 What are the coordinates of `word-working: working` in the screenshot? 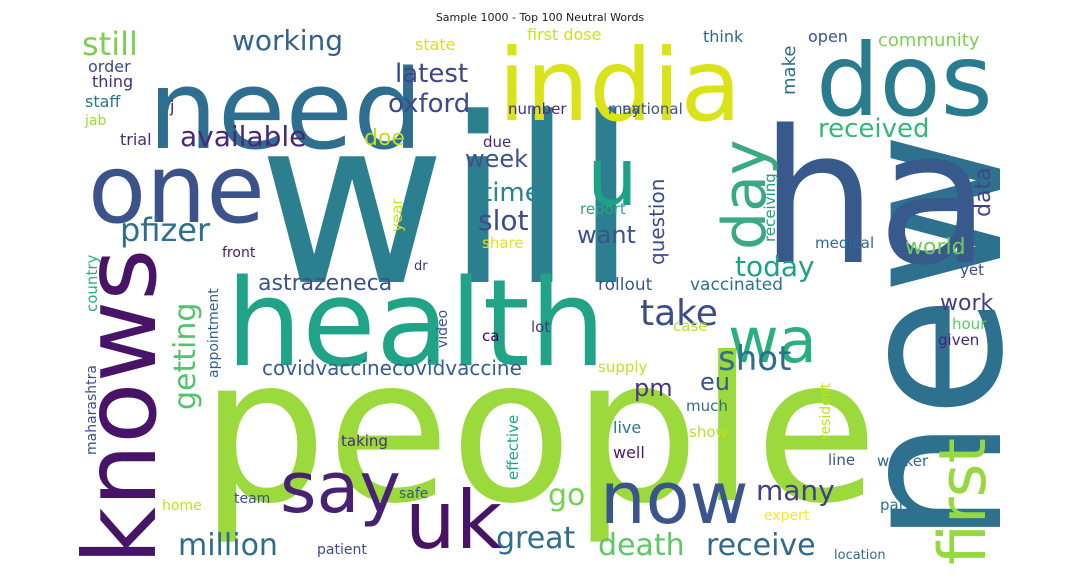 It's located at (287, 40).